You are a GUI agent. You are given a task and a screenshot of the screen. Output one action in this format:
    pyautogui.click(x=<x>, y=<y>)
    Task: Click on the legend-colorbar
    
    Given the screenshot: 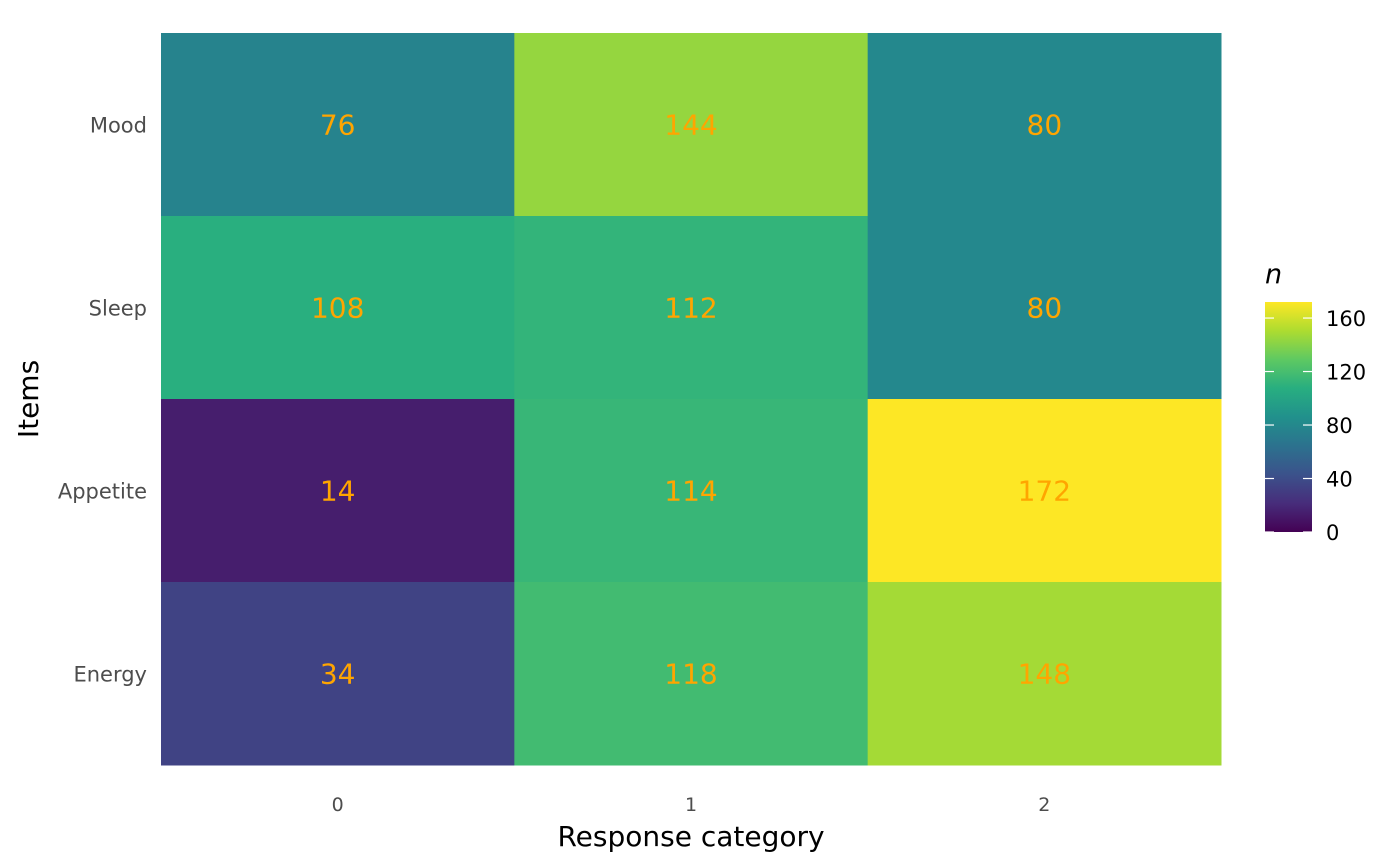 What is the action you would take?
    pyautogui.click(x=1288, y=417)
    